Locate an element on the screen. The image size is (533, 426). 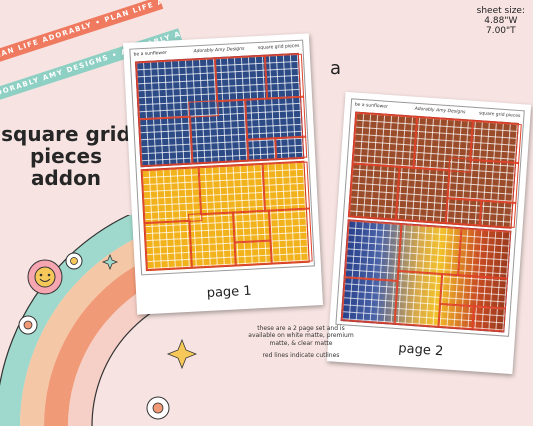
sheet-size-height: 7.00"T is located at coordinates (500, 31).